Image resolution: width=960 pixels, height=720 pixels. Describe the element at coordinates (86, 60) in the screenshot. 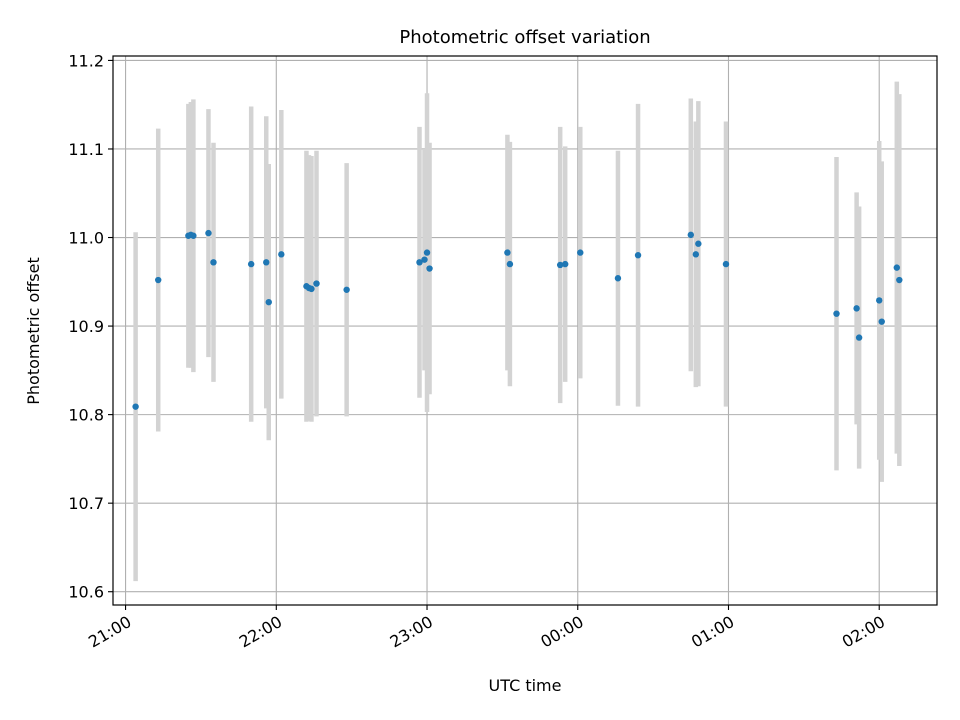

I see `y-tick-label: 11.2` at that location.